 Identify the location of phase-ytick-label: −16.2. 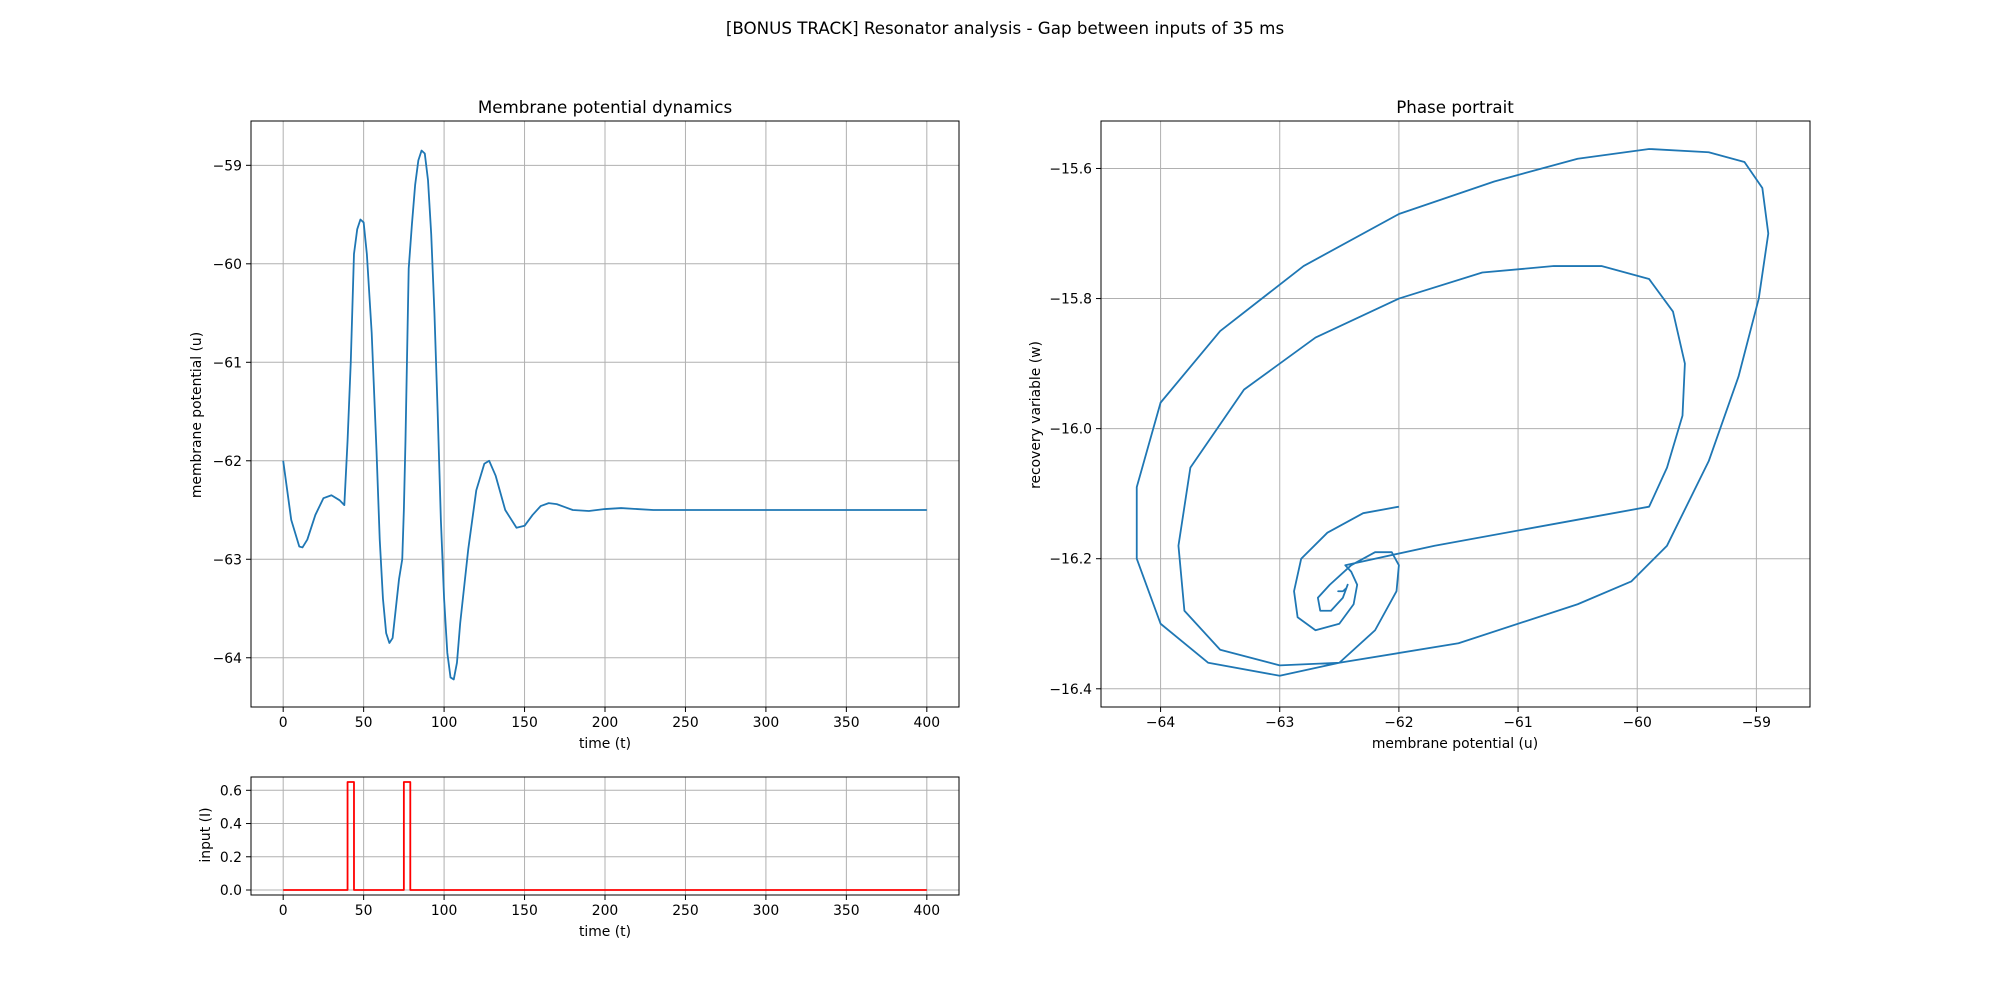
(1070, 560).